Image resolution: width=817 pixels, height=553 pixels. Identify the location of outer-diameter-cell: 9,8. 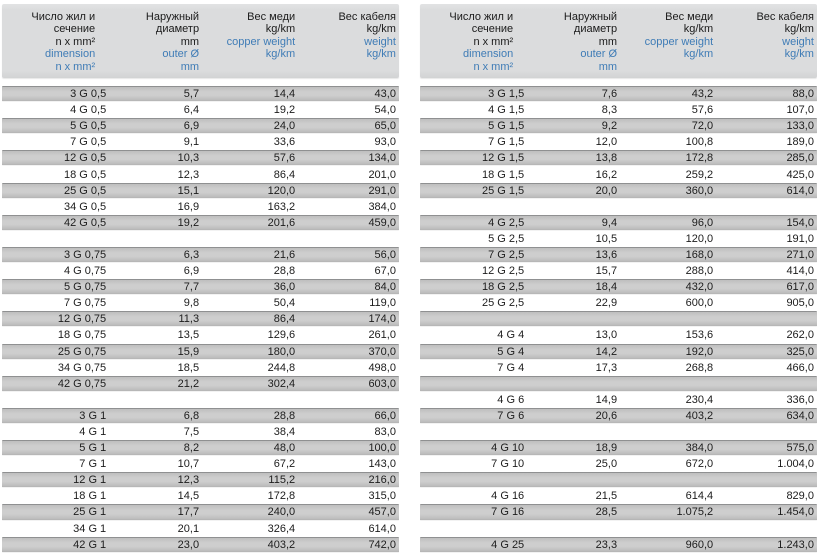
(191, 303).